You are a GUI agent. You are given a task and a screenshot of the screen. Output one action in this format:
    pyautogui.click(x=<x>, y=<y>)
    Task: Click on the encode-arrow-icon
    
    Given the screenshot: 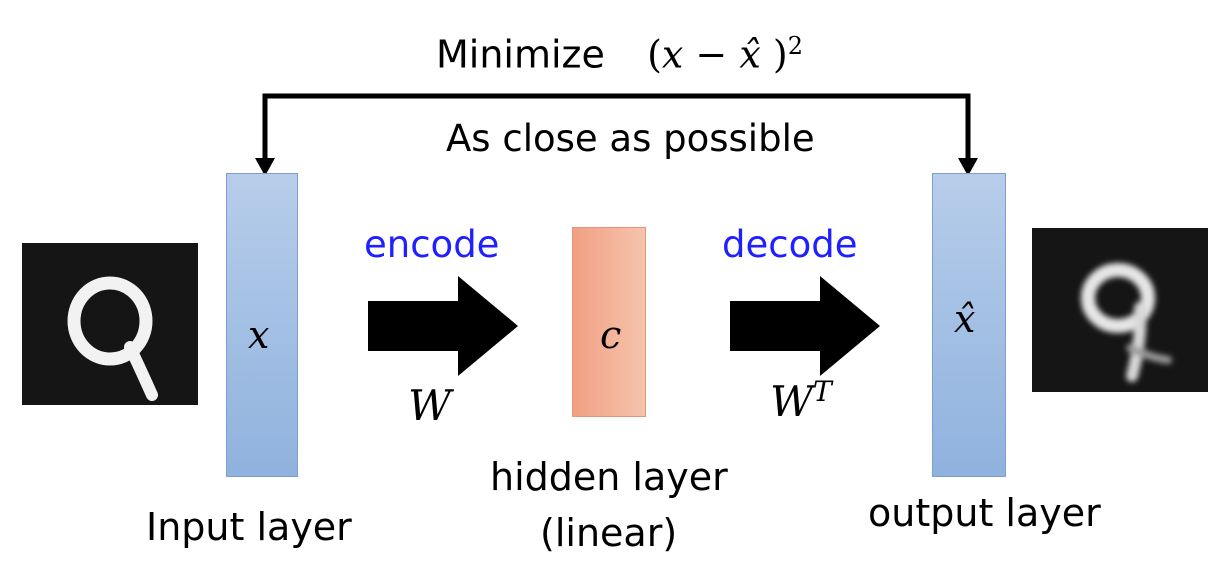 What is the action you would take?
    pyautogui.click(x=443, y=326)
    